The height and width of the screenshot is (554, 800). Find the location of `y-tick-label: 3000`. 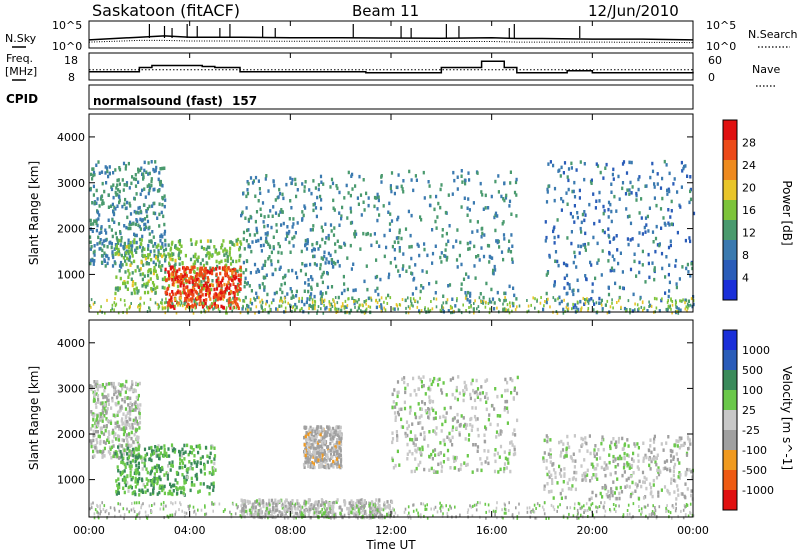

y-tick-label: 3000 is located at coordinates (71, 183).